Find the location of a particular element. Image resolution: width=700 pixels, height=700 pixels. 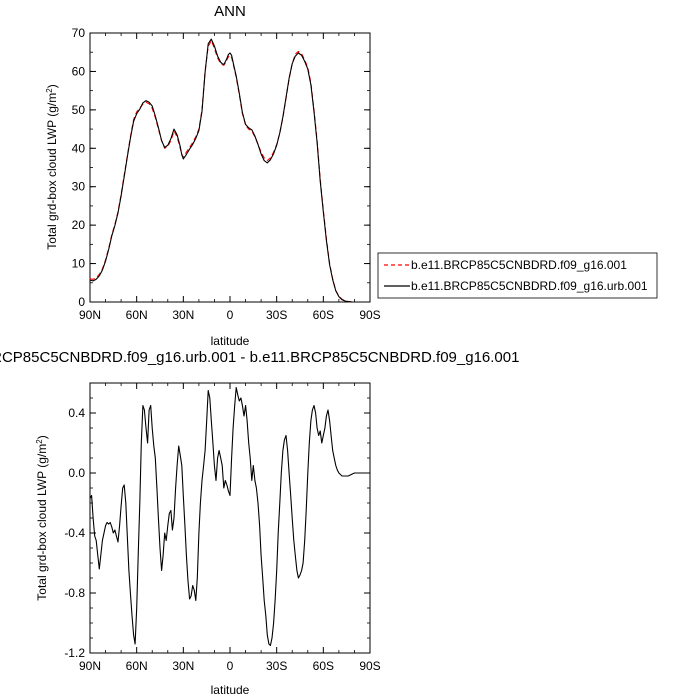

y-tick-label: 10 is located at coordinates (79, 264).